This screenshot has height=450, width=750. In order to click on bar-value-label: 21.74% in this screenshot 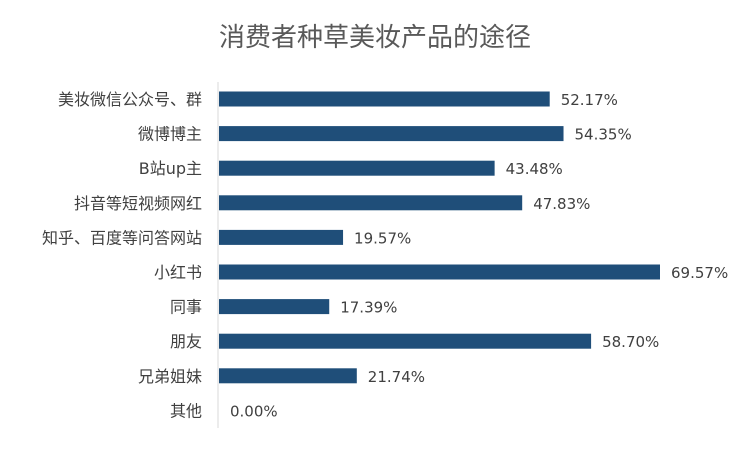, I will do `click(396, 377)`.